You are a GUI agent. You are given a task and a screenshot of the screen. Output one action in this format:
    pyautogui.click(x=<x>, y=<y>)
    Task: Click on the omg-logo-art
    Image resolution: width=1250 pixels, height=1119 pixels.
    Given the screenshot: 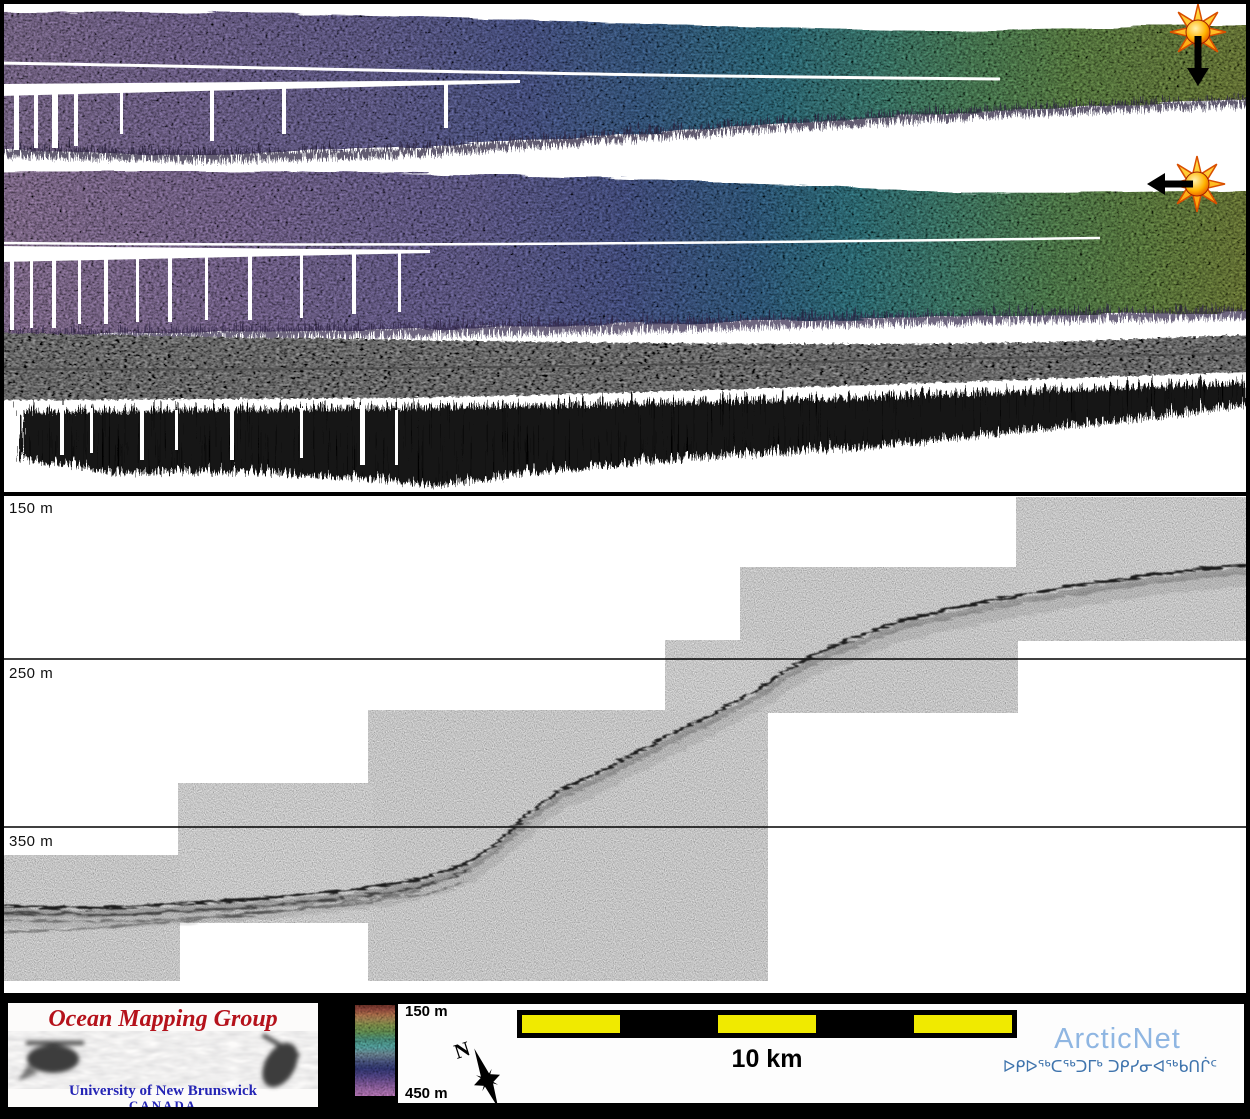 What is the action you would take?
    pyautogui.click(x=163, y=1055)
    